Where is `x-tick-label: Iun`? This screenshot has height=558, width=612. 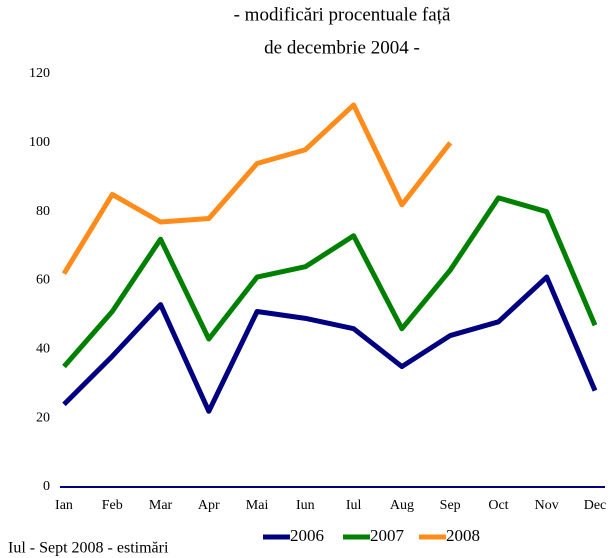 x-tick-label: Iun is located at coordinates (305, 505).